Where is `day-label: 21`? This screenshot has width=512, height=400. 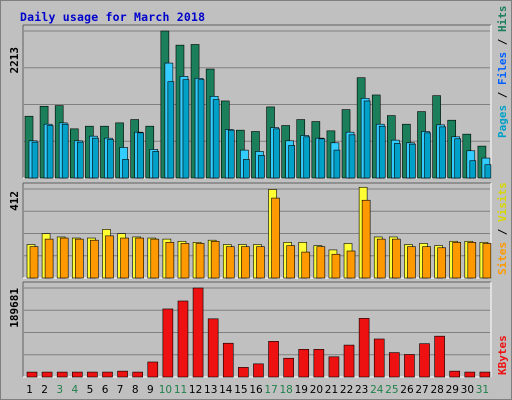 day-label: 21 is located at coordinates (331, 390).